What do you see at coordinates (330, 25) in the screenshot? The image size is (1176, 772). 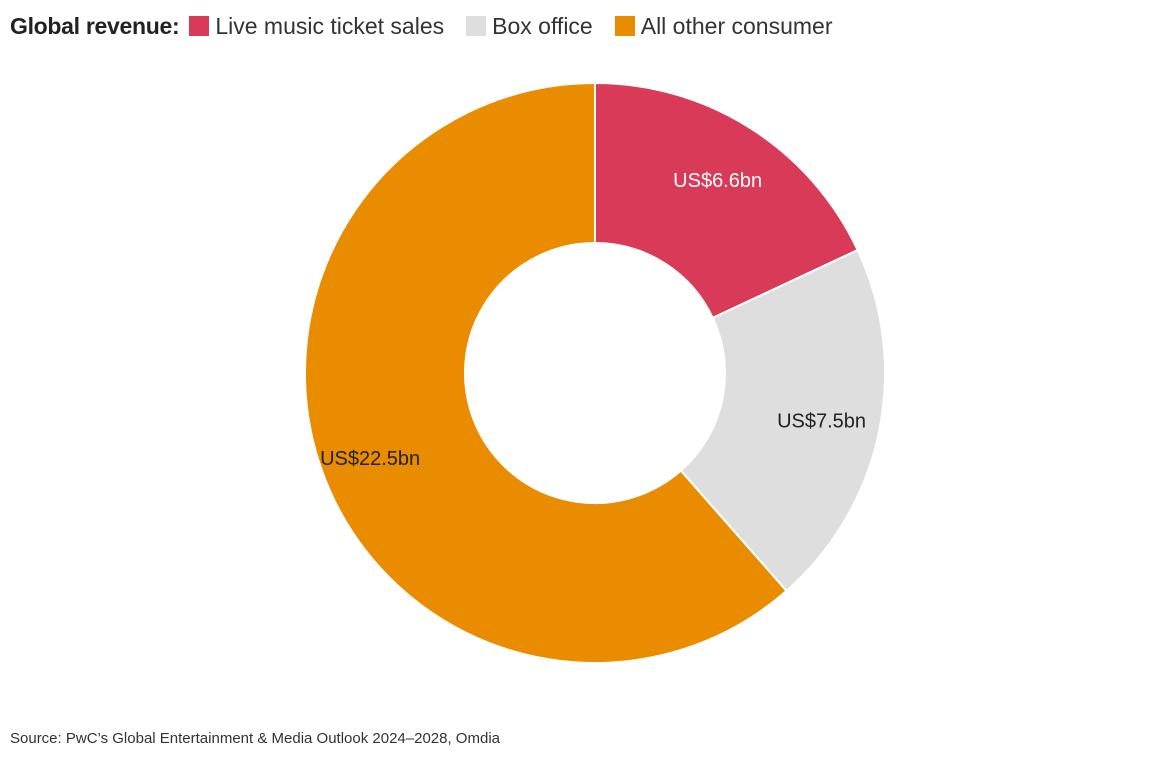 I see `legend-label: Live music ticket sales` at bounding box center [330, 25].